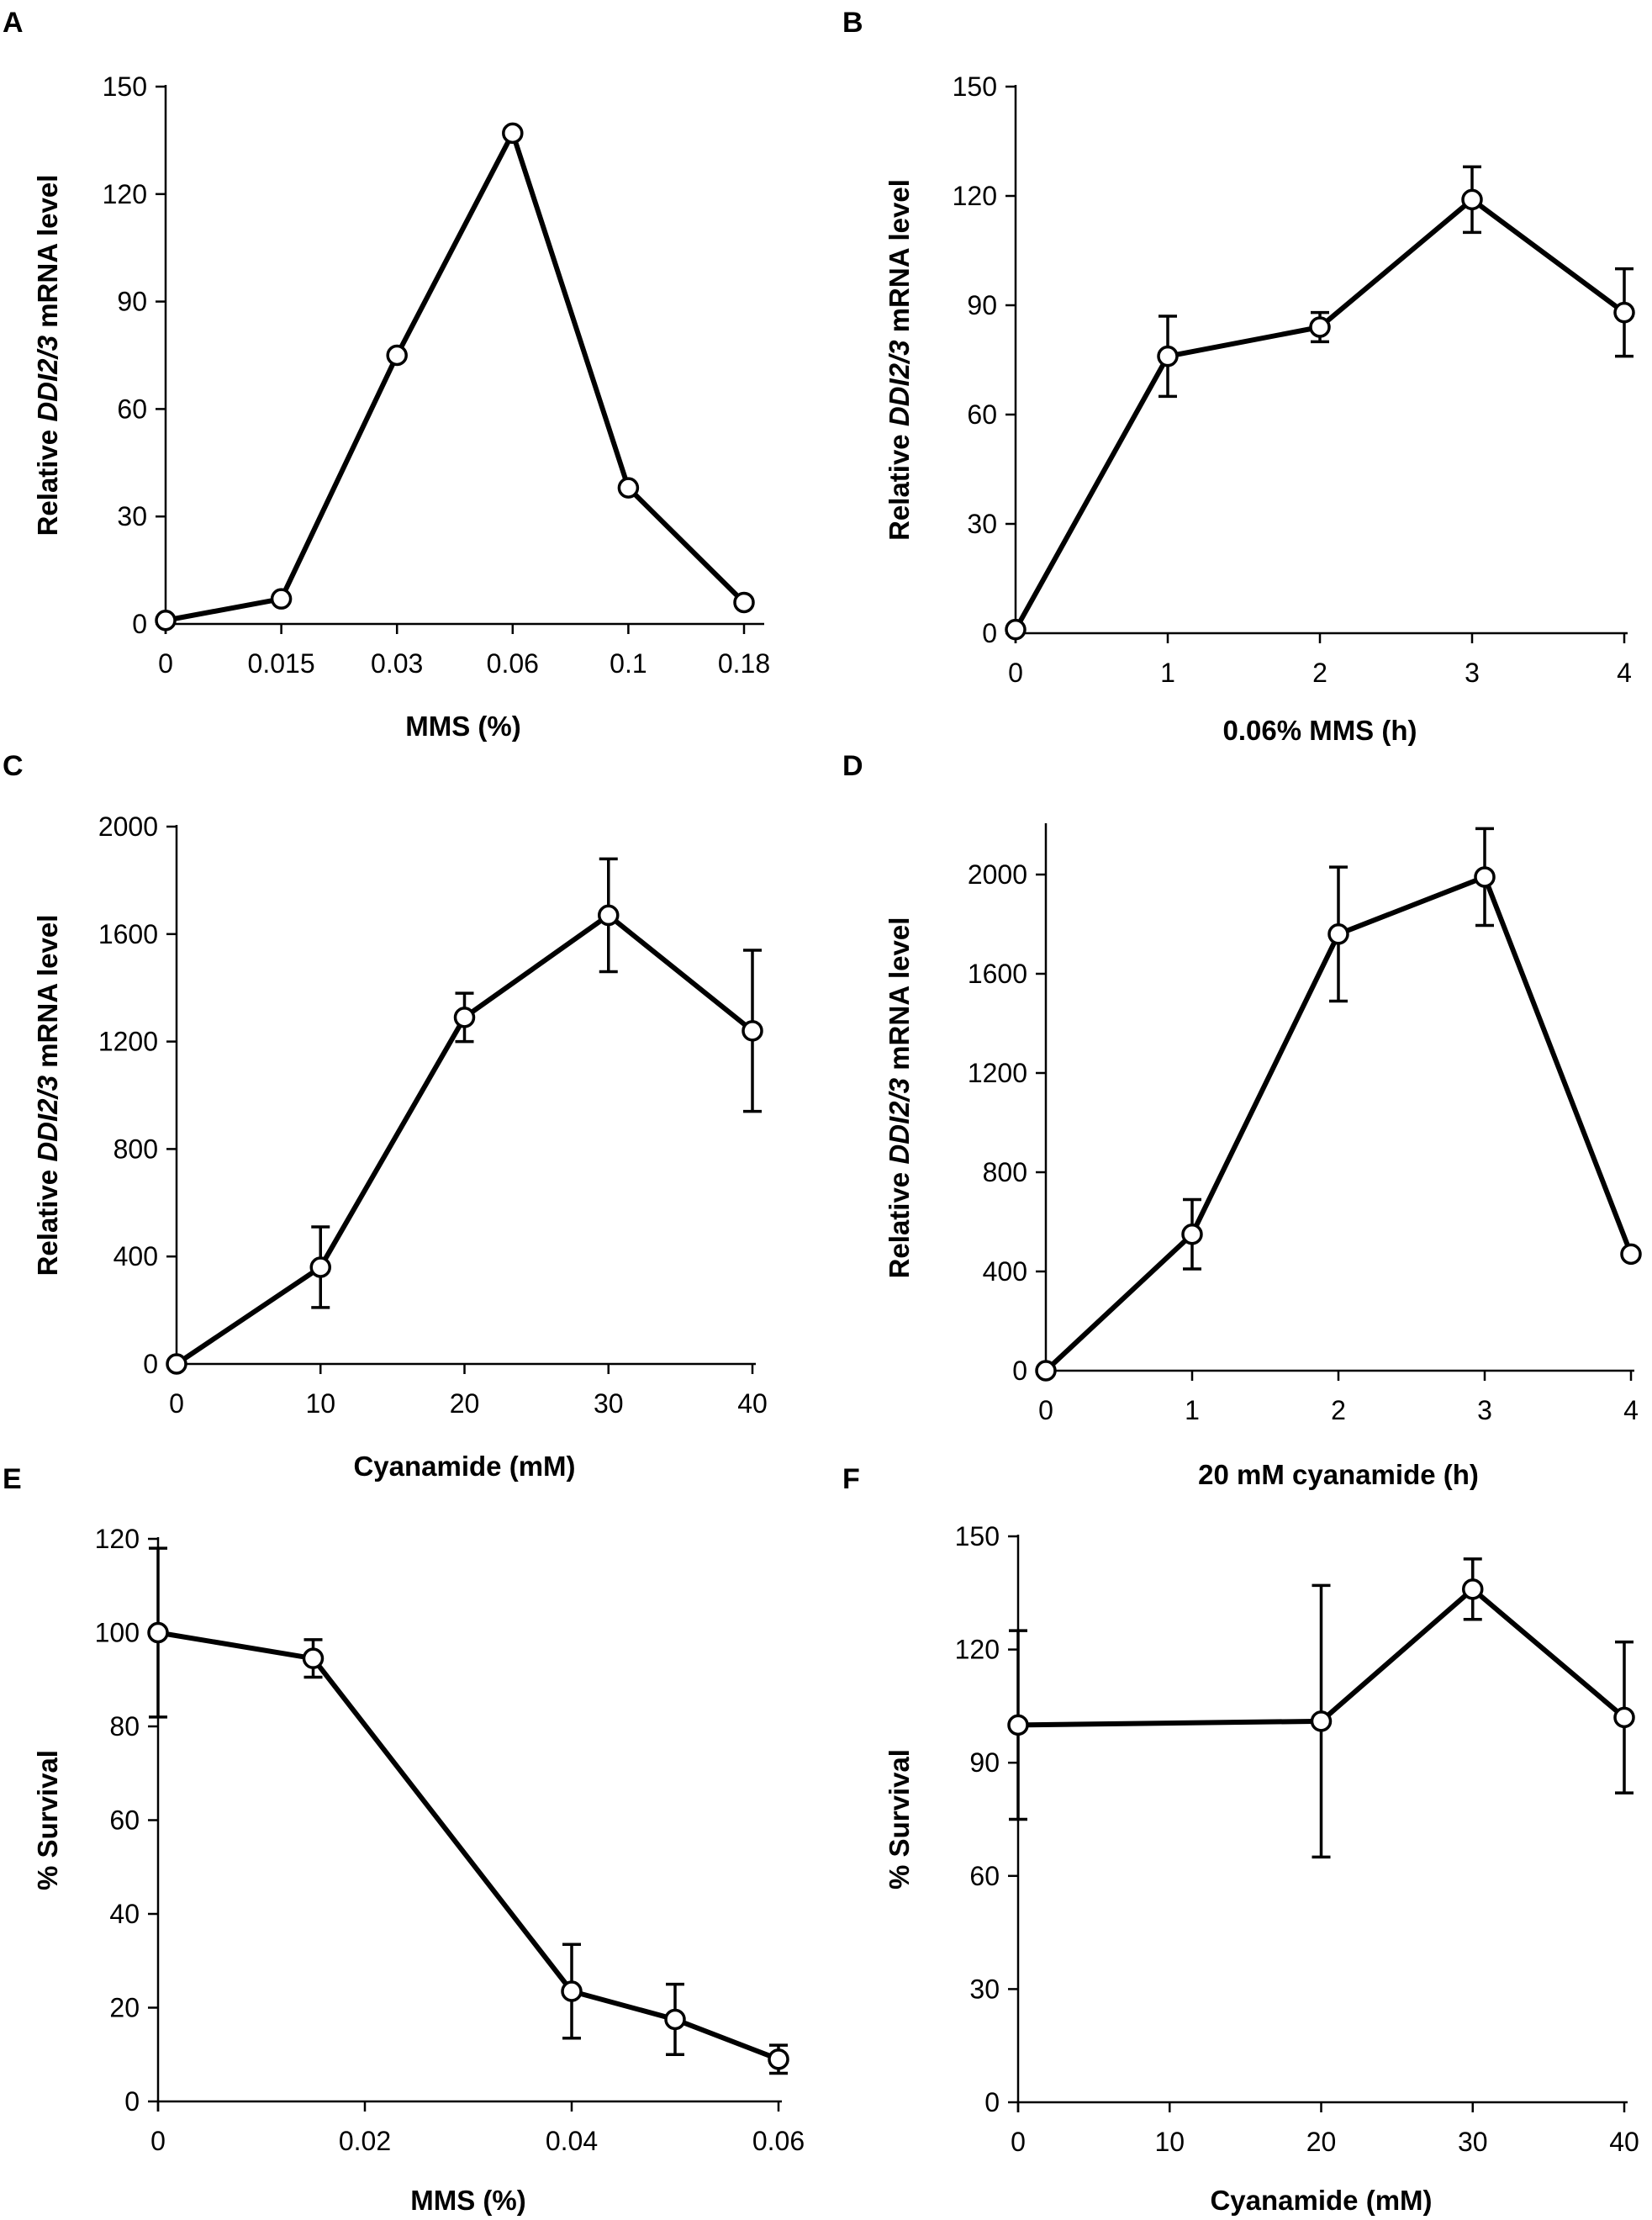 The height and width of the screenshot is (2220, 1652). Describe the element at coordinates (572, 2141) in the screenshot. I see `x-tick-label: 0.04` at that location.